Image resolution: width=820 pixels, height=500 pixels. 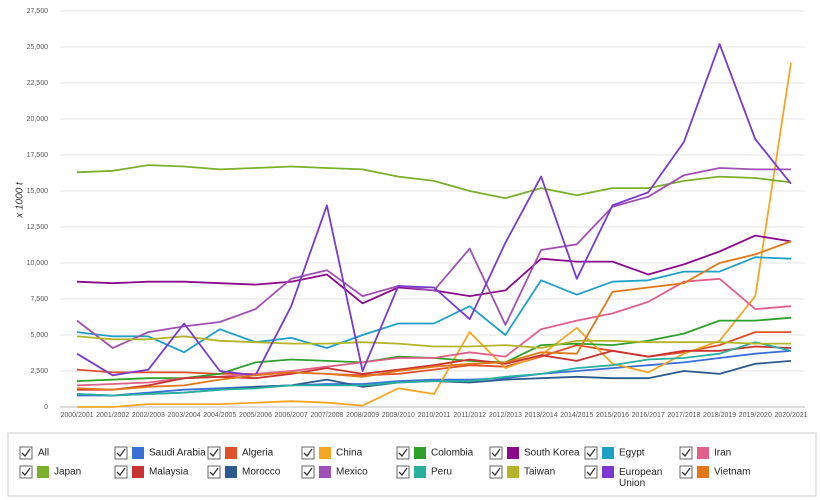 I want to click on x-tick-label: 2011/2012, so click(x=469, y=415).